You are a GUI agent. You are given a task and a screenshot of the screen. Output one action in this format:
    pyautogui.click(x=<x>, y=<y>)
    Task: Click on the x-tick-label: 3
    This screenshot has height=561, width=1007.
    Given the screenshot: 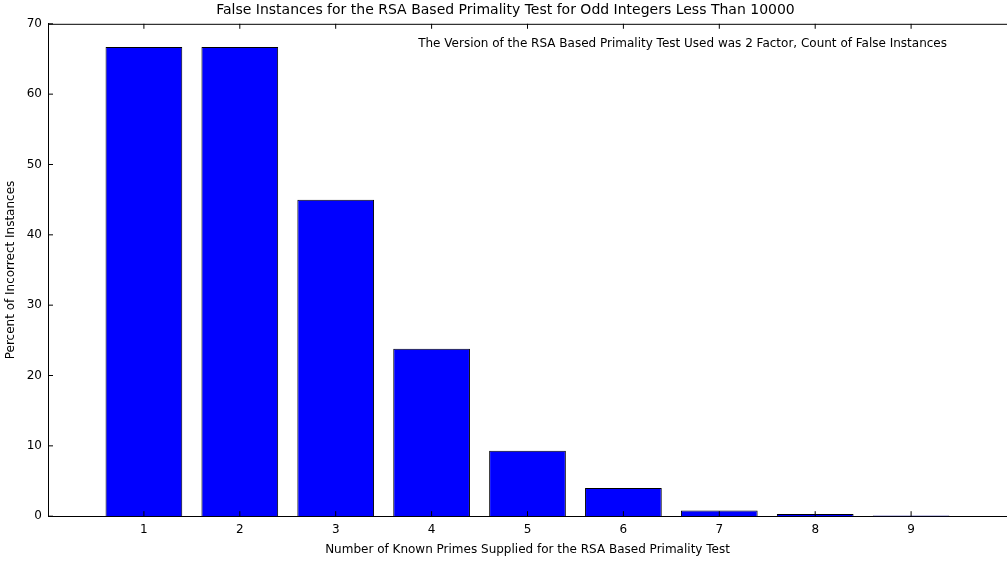 What is the action you would take?
    pyautogui.click(x=335, y=528)
    